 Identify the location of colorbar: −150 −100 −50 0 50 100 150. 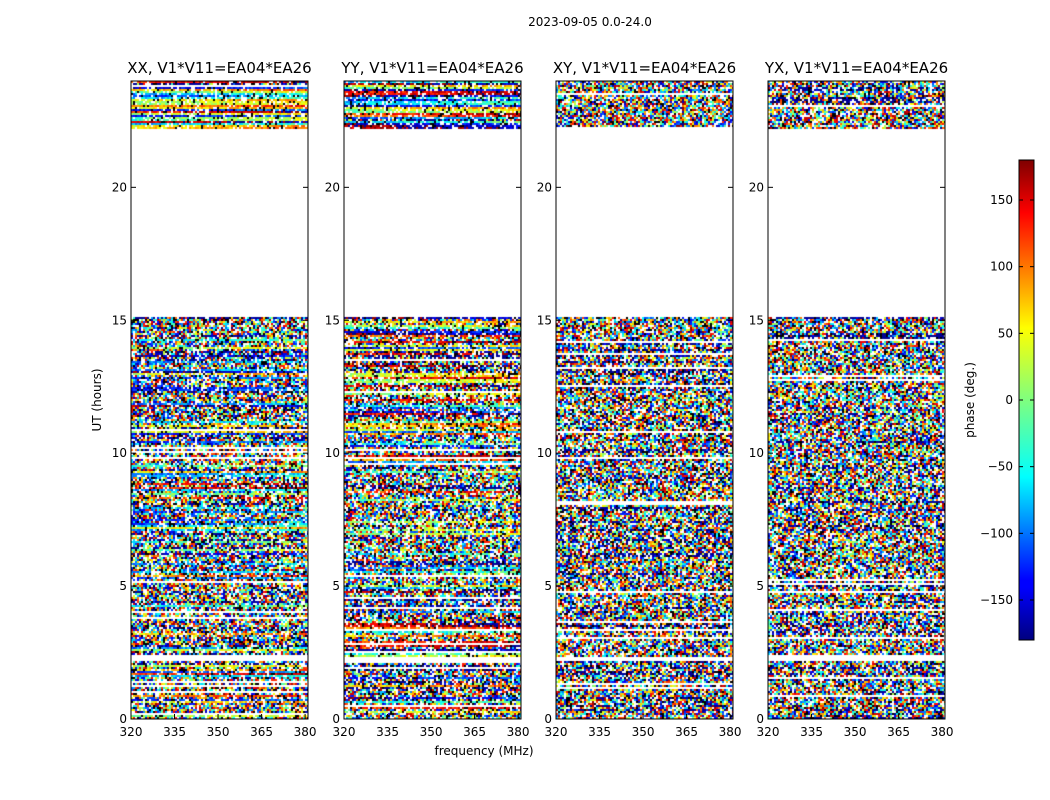
(1007, 400).